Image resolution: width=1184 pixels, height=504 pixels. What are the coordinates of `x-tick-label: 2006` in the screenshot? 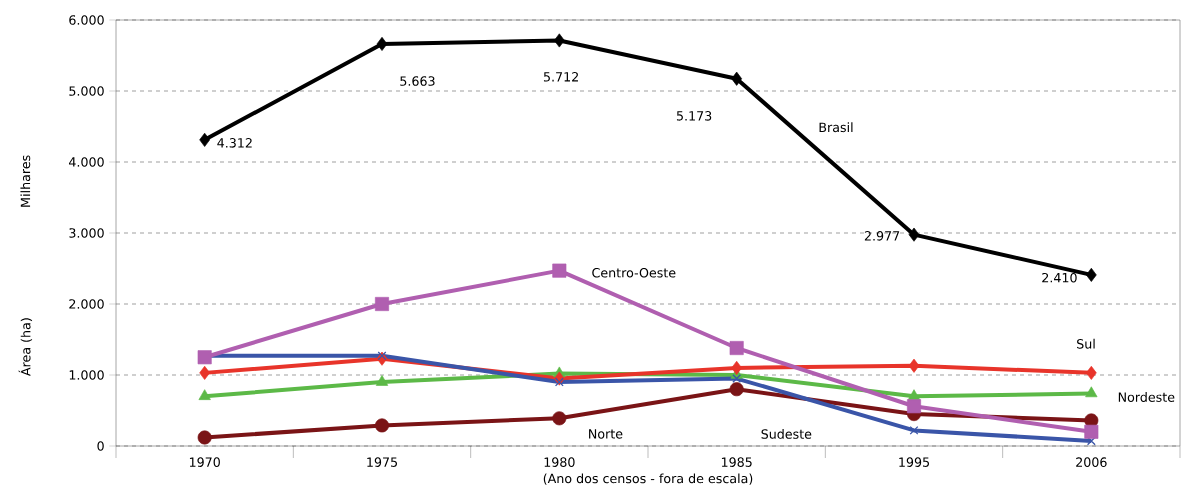 It's located at (1091, 462).